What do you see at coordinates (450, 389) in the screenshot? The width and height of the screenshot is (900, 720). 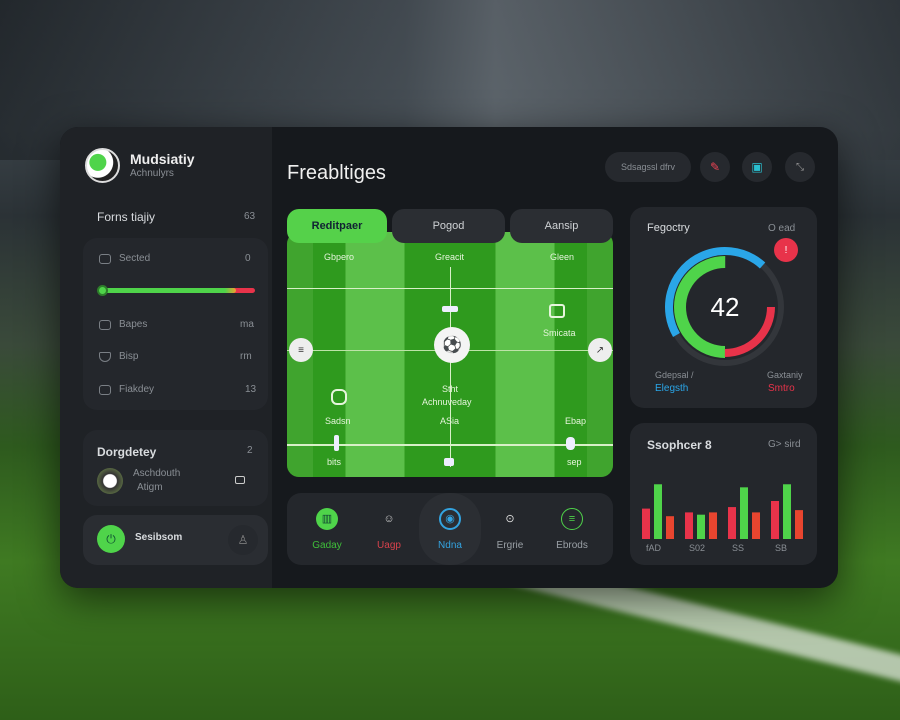 I see `pitch-center-title: Stht` at bounding box center [450, 389].